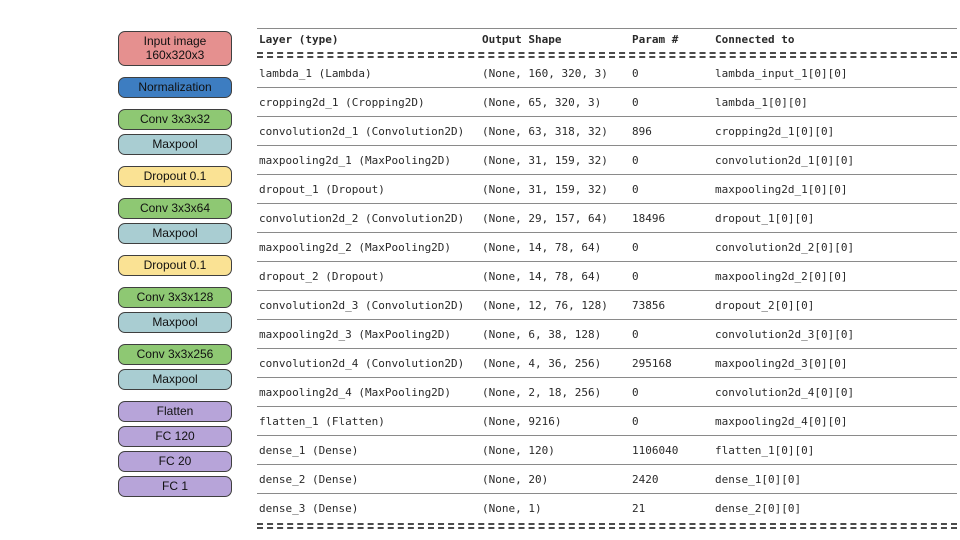 The height and width of the screenshot is (540, 960). Describe the element at coordinates (652, 363) in the screenshot. I see `table-cell: 295168` at that location.